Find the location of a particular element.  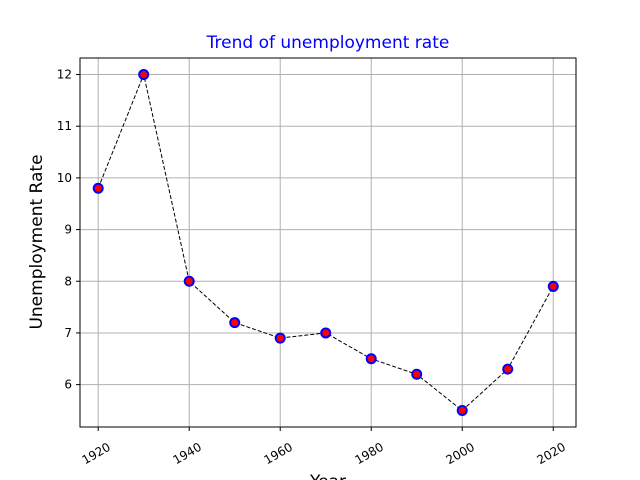

x-tick-label: 1960 is located at coordinates (277, 453).